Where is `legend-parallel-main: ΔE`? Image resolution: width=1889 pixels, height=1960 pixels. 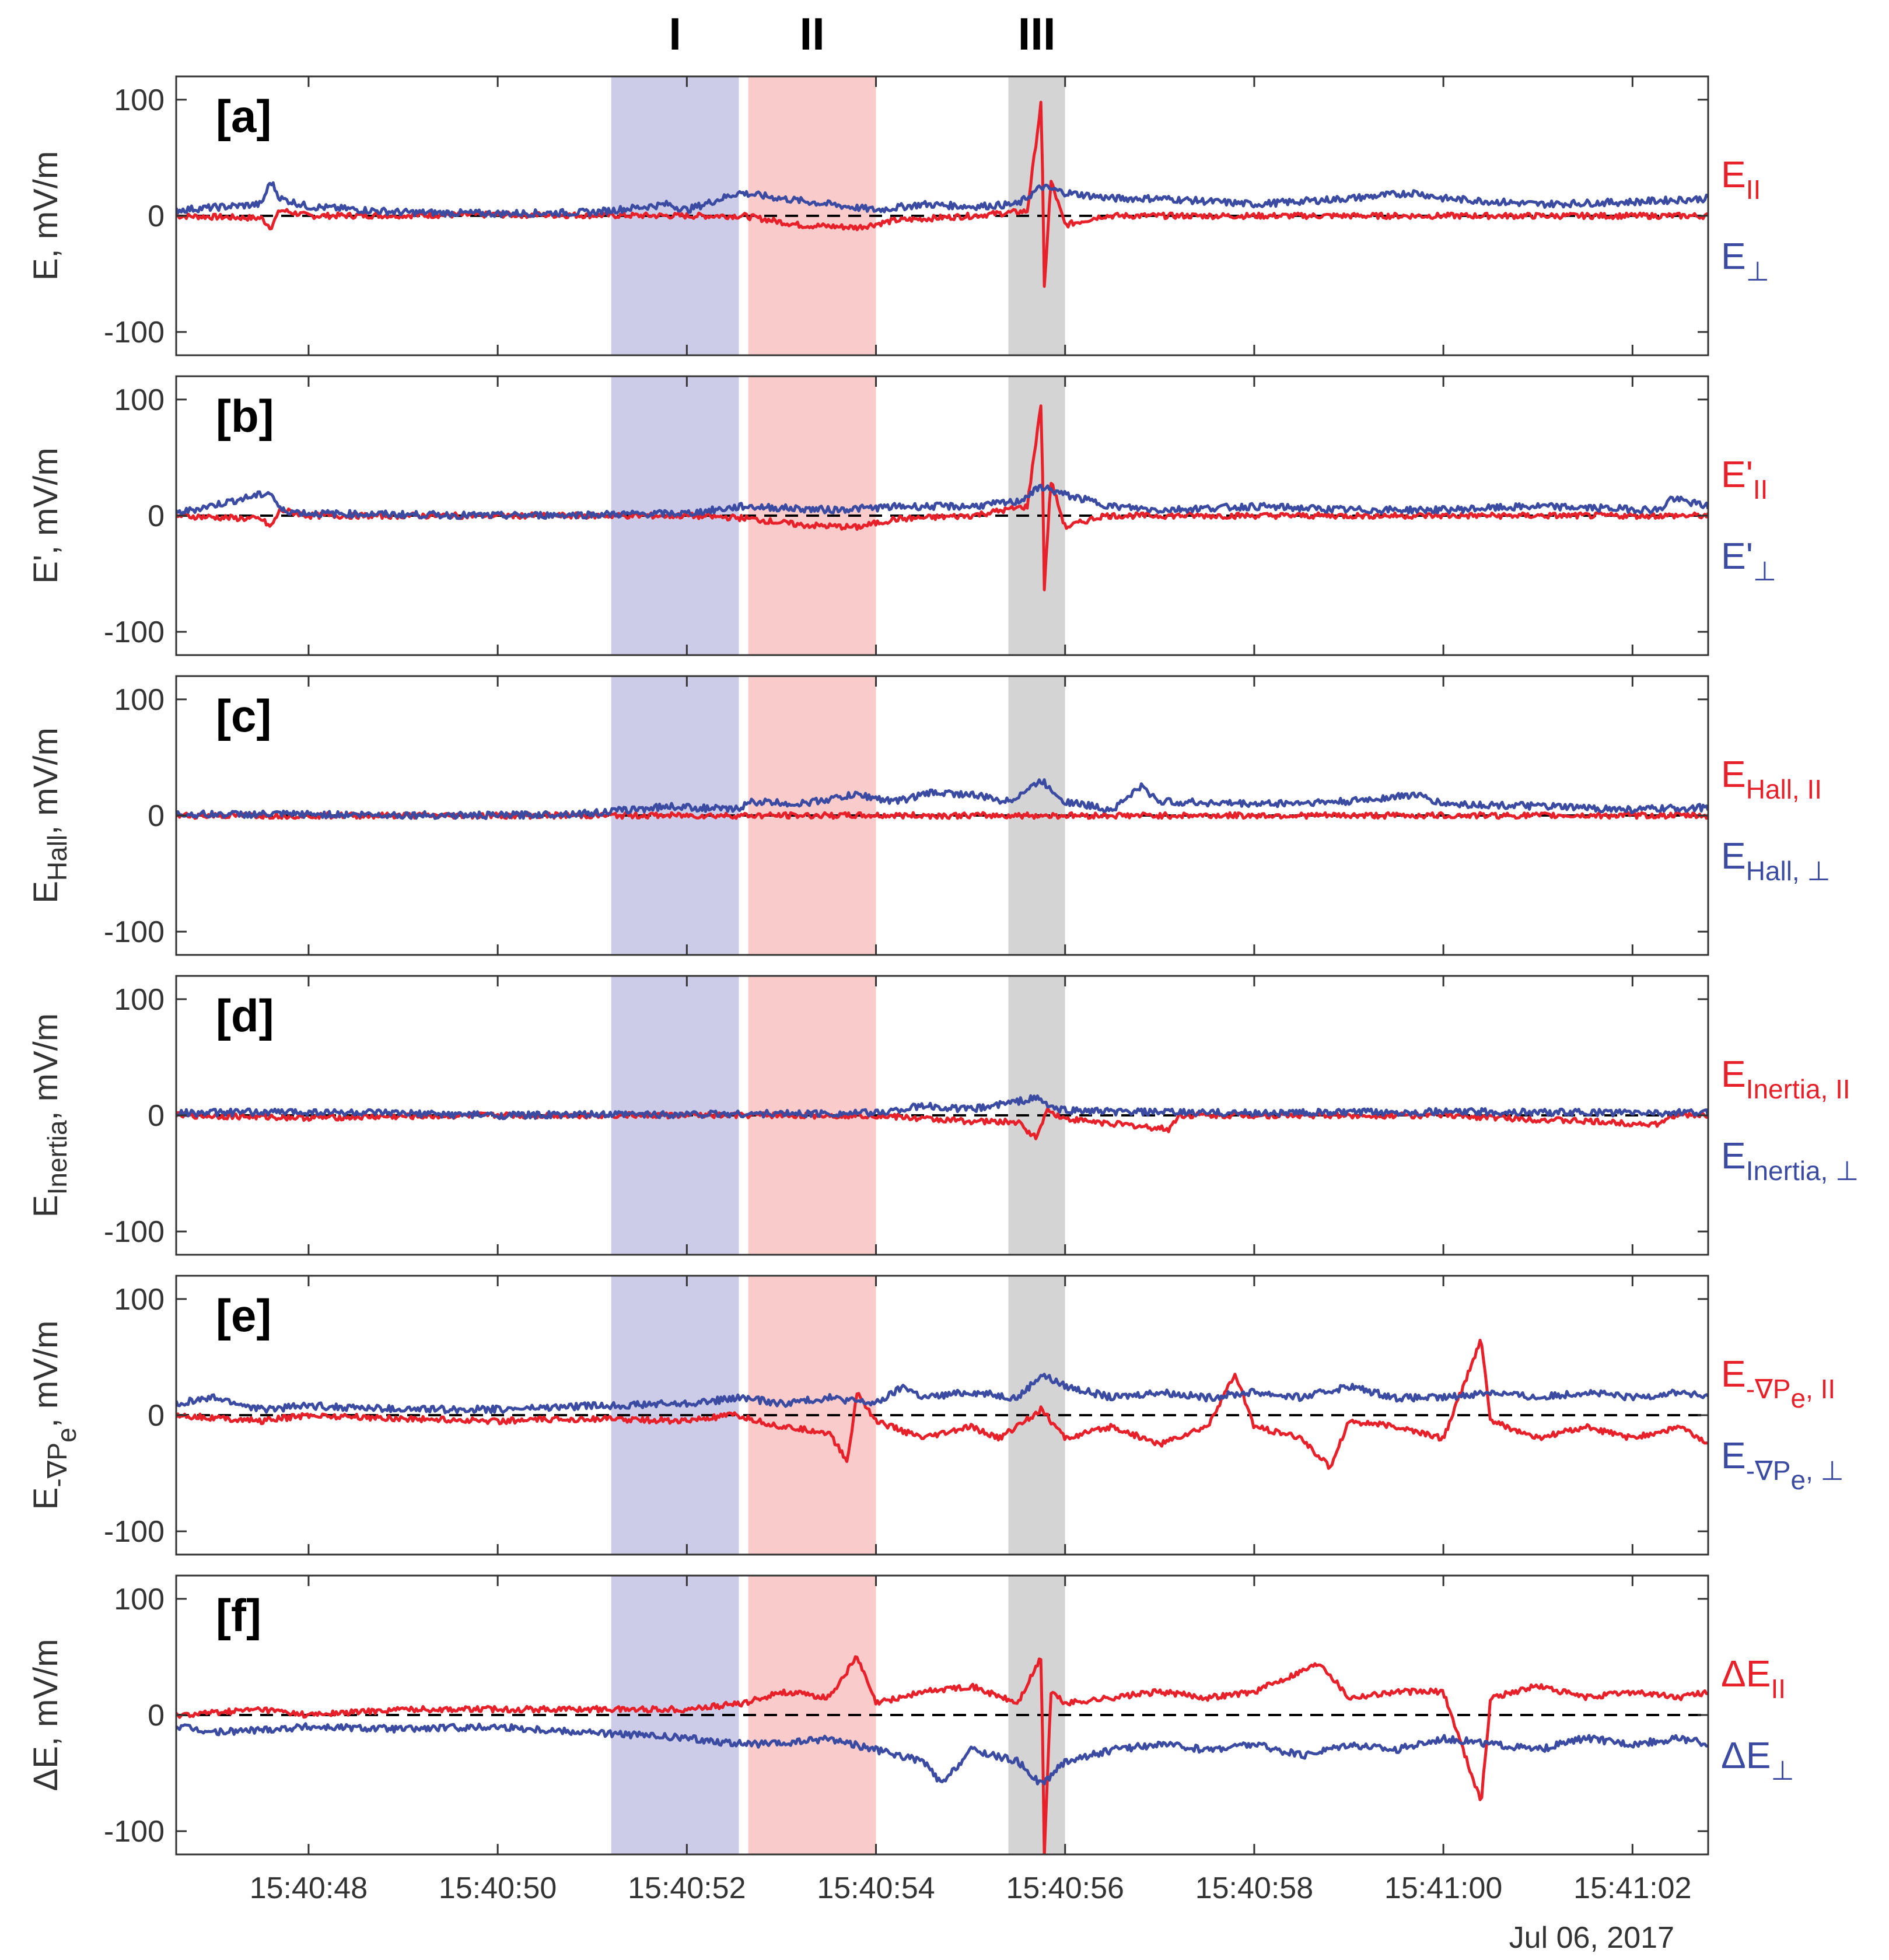 legend-parallel-main: ΔE is located at coordinates (1746, 1674).